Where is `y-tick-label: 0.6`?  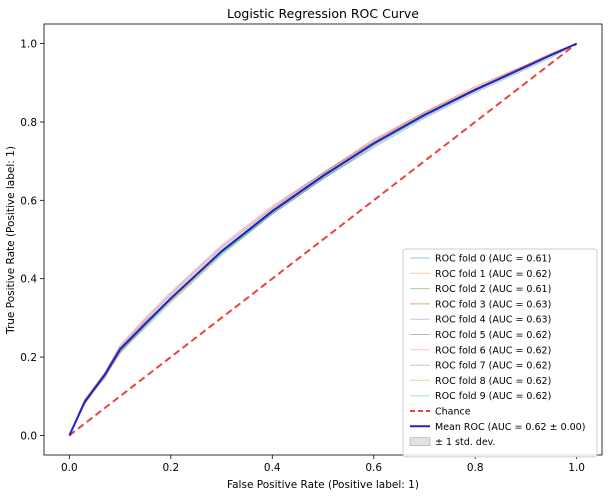
y-tick-label: 0.6 is located at coordinates (28, 201).